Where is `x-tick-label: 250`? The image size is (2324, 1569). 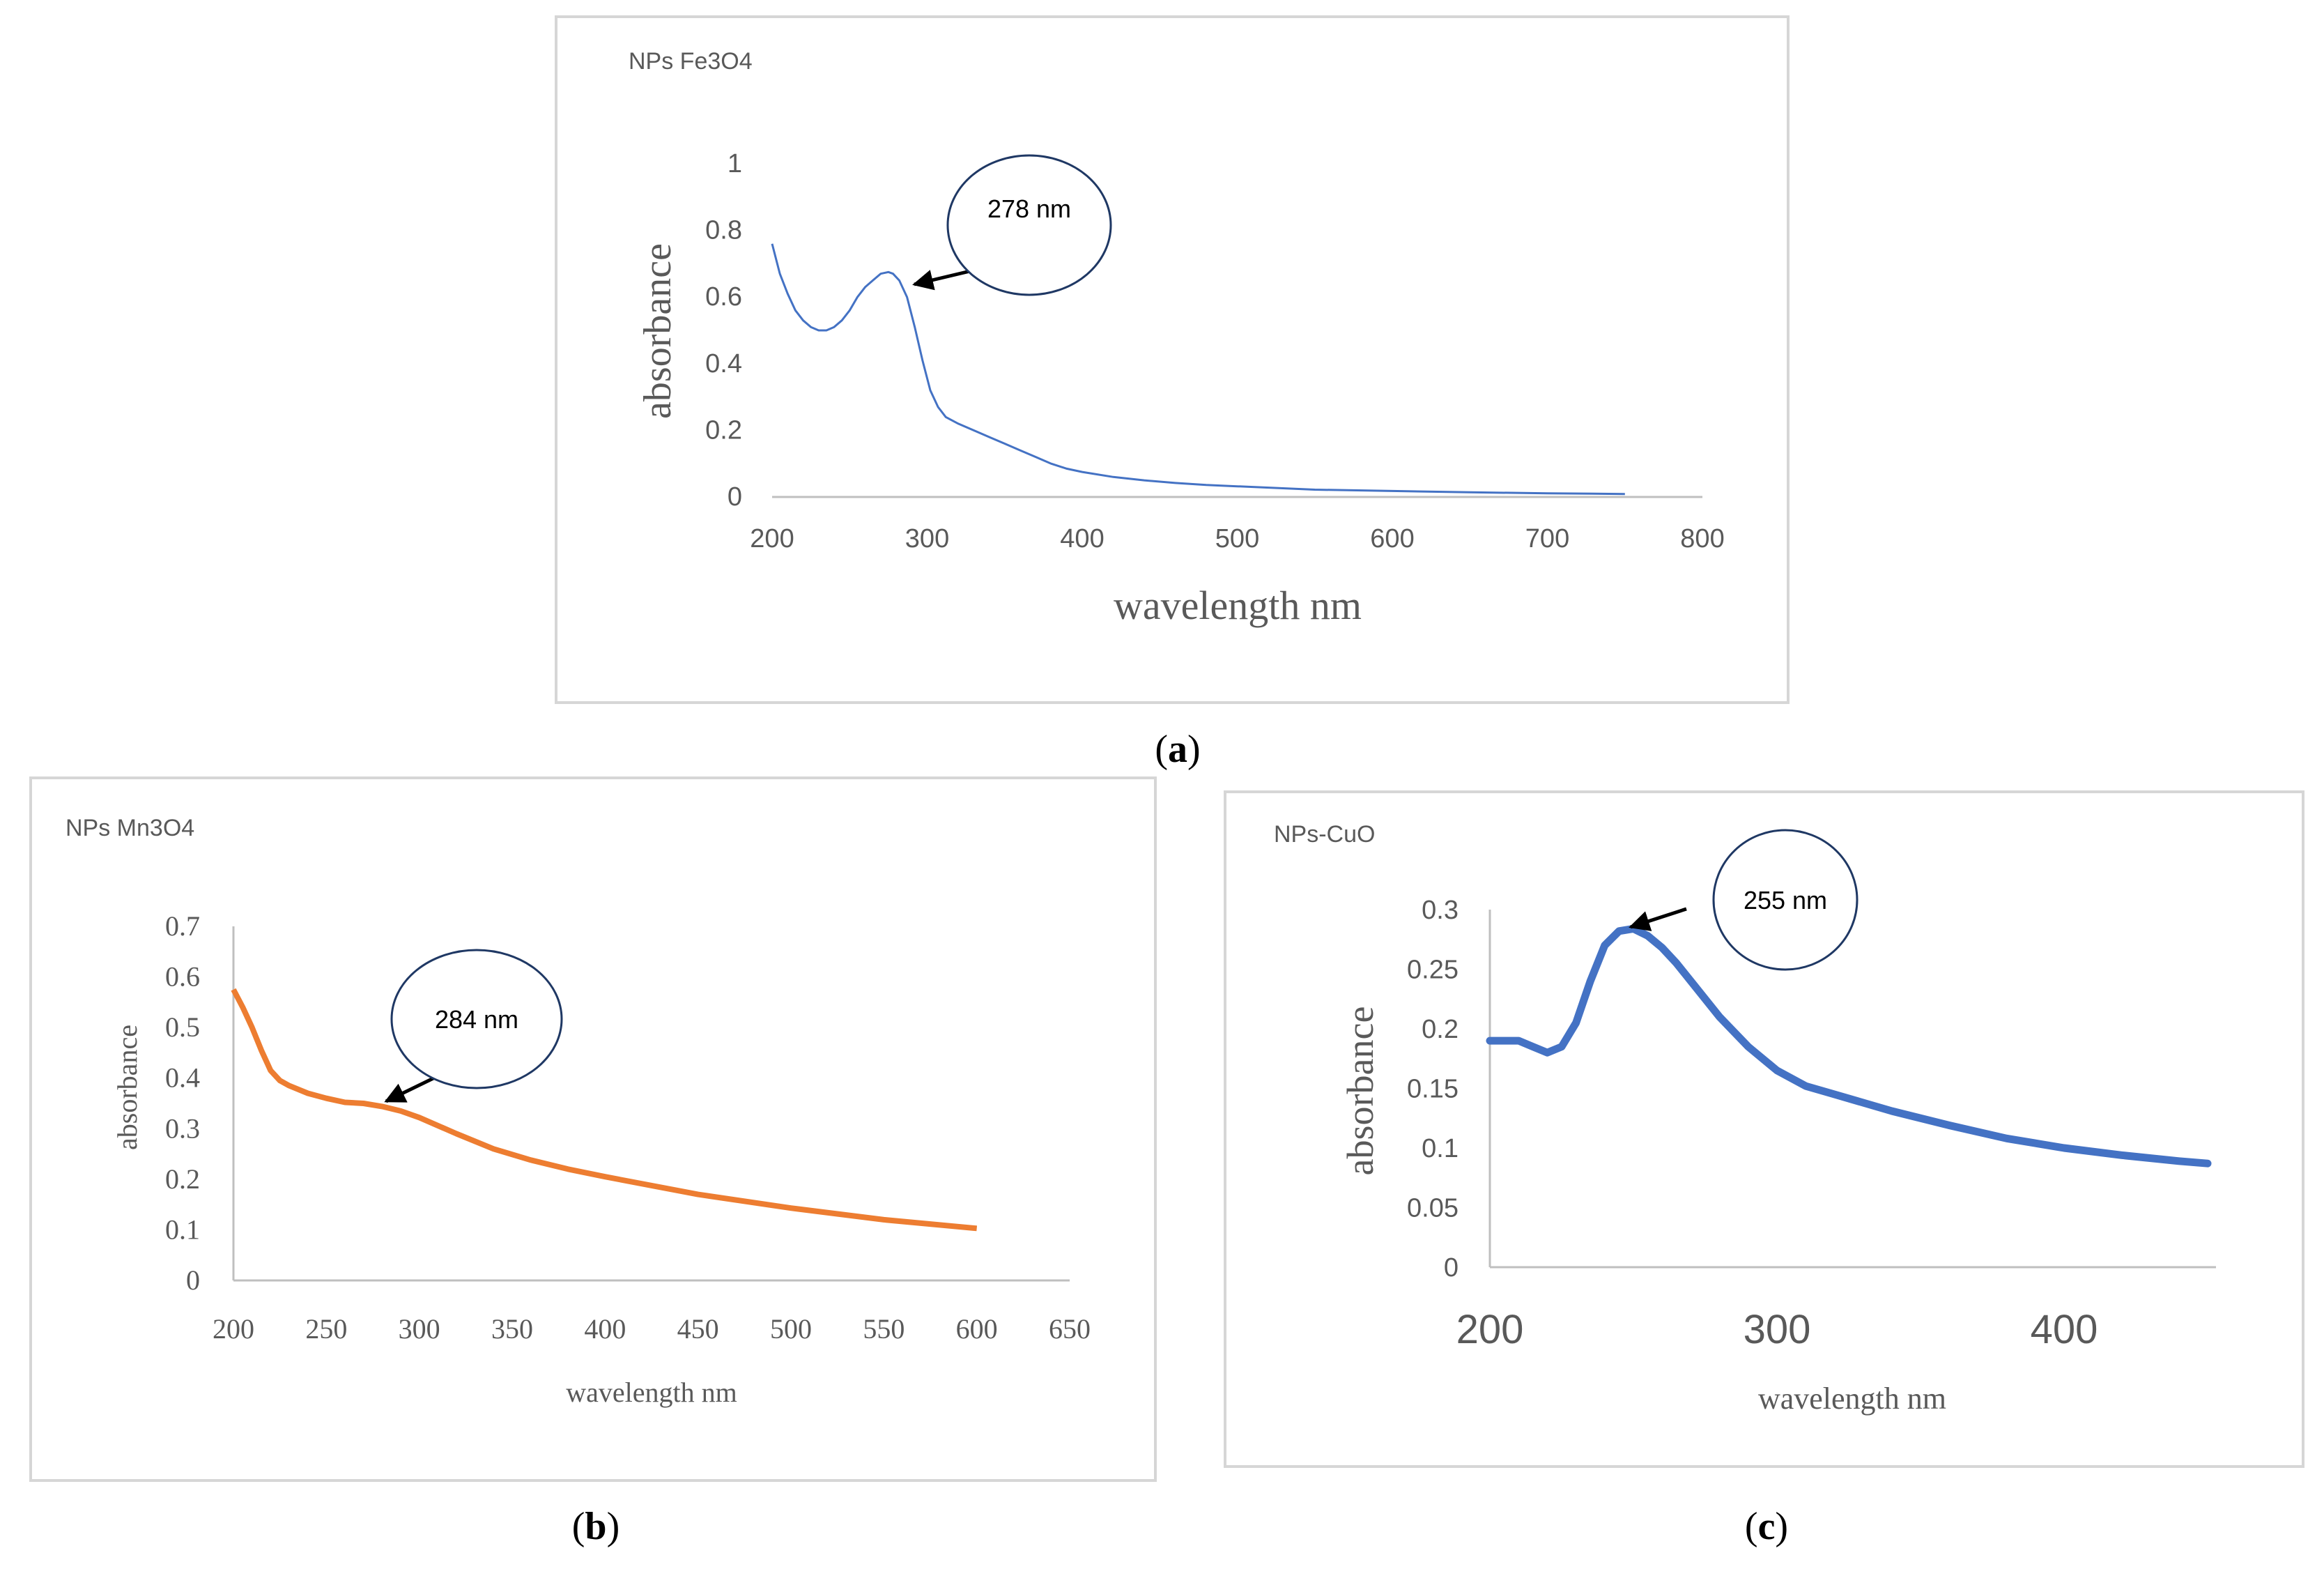
x-tick-label: 250 is located at coordinates (326, 1329).